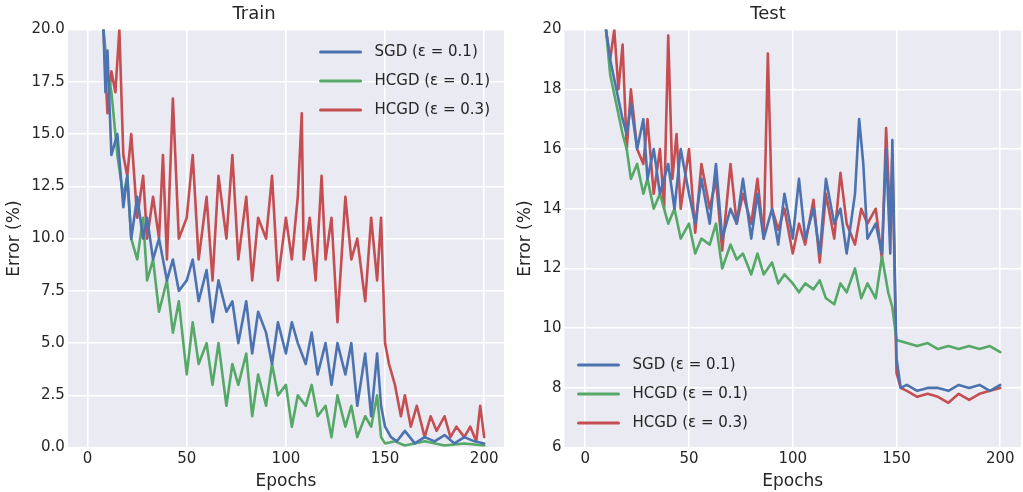  Describe the element at coordinates (552, 28) in the screenshot. I see `y-tick-label: 20` at that location.